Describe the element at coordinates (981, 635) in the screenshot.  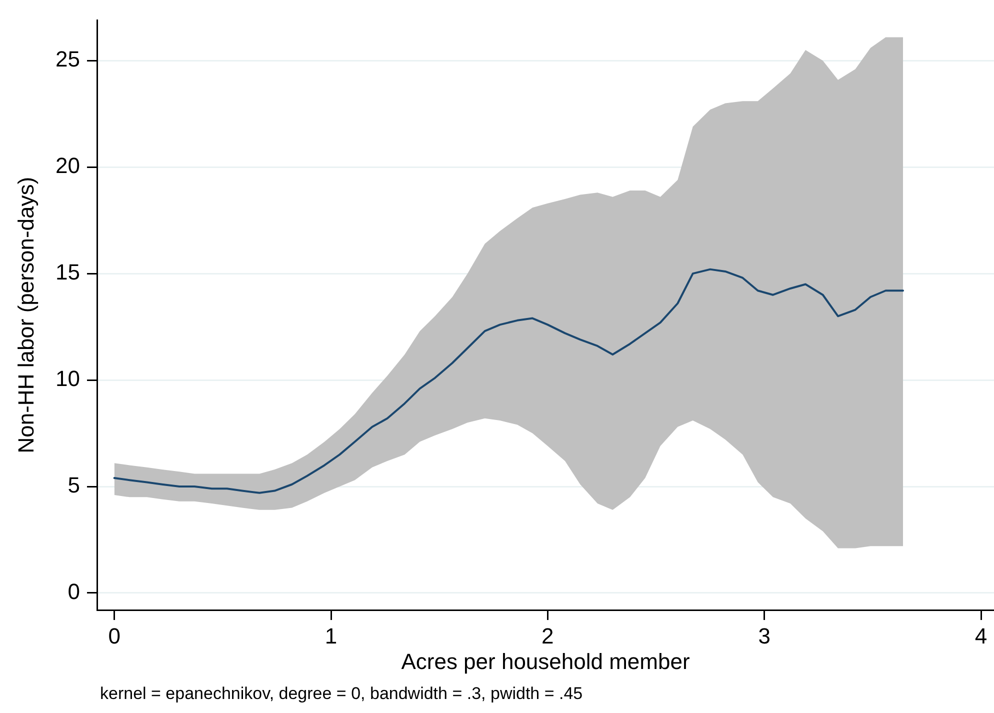
I see `x-tick-label: 4` at that location.